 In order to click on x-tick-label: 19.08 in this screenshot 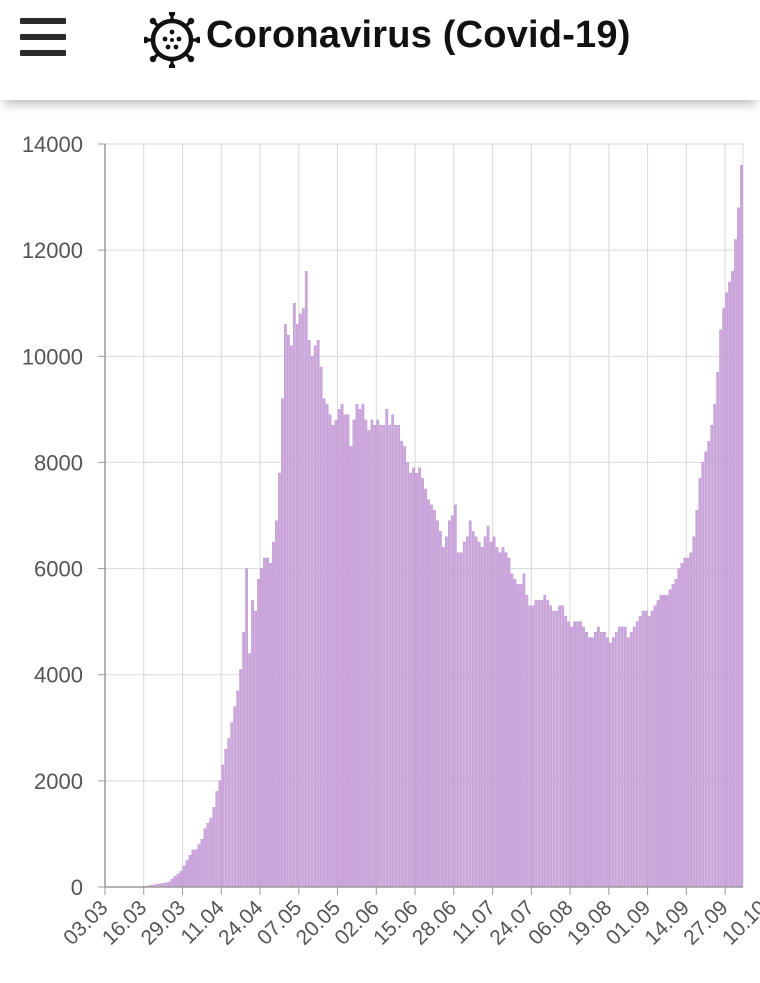, I will do `click(589, 922)`.